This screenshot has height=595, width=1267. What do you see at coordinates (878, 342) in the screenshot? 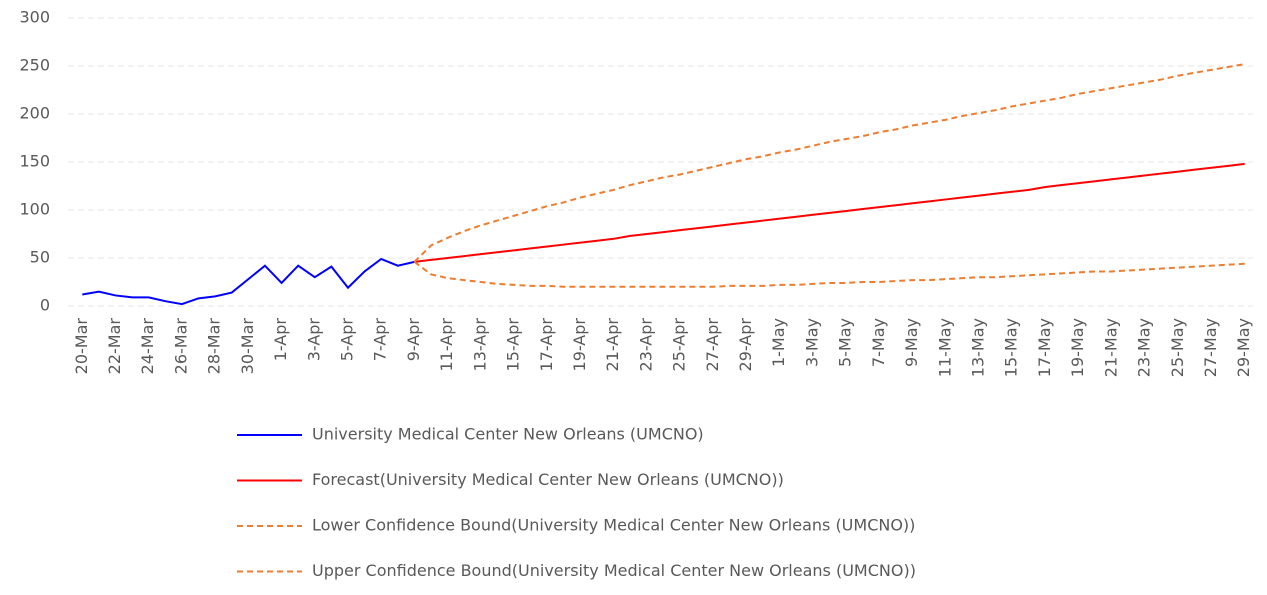
I see `x-tick-label: 7-May` at bounding box center [878, 342].